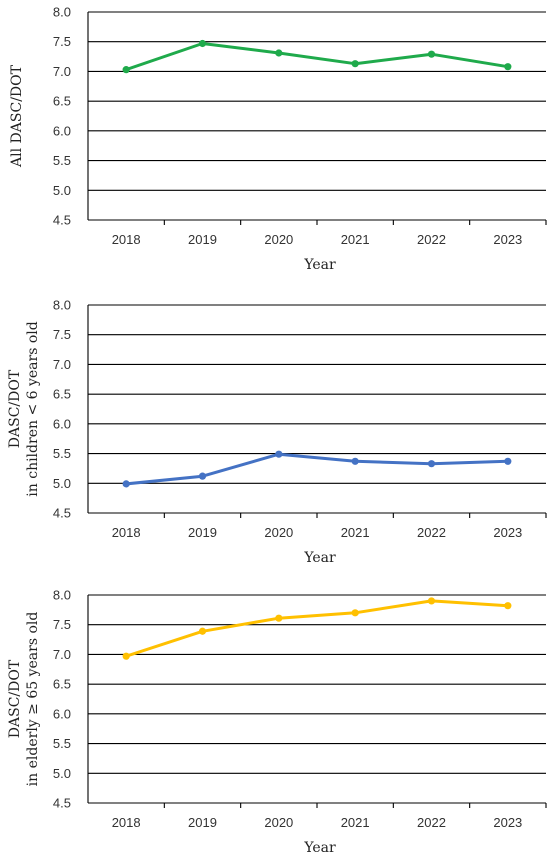 This screenshot has height=859, width=550. Describe the element at coordinates (33, 699) in the screenshot. I see `y-axis-title: in elderly ≥ 65 years old` at that location.